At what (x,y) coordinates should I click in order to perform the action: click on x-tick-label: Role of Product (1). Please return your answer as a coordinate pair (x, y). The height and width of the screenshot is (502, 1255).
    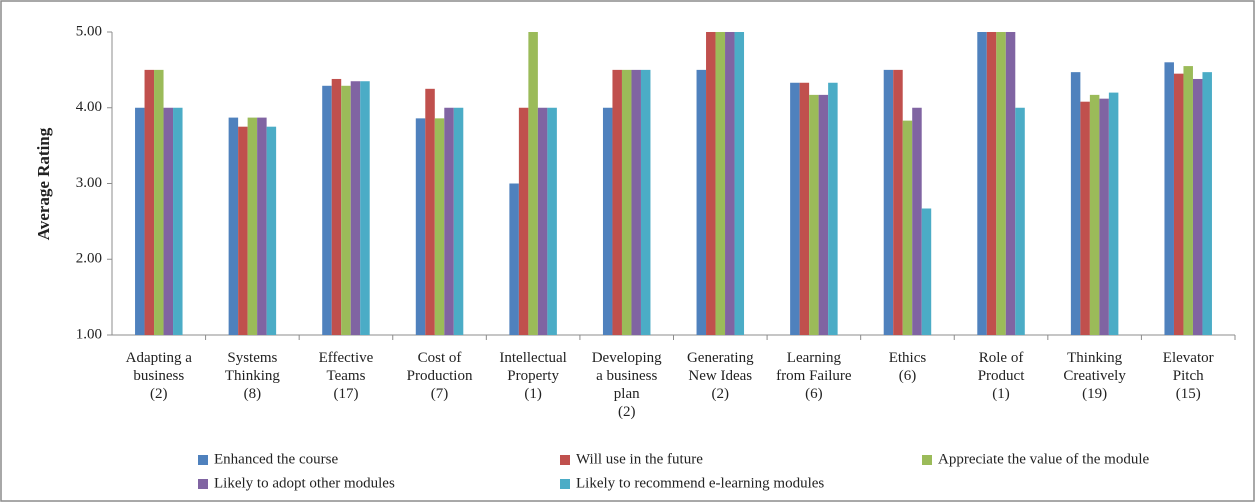
    Looking at the image, I should click on (1001, 376).